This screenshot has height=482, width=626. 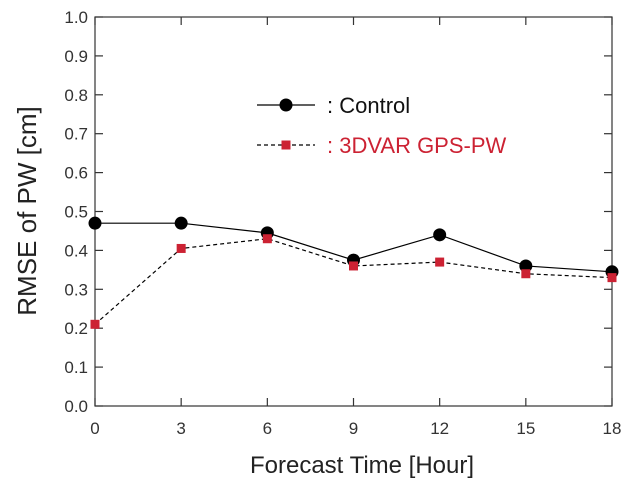 I want to click on x-tick-label: 3, so click(x=180, y=428).